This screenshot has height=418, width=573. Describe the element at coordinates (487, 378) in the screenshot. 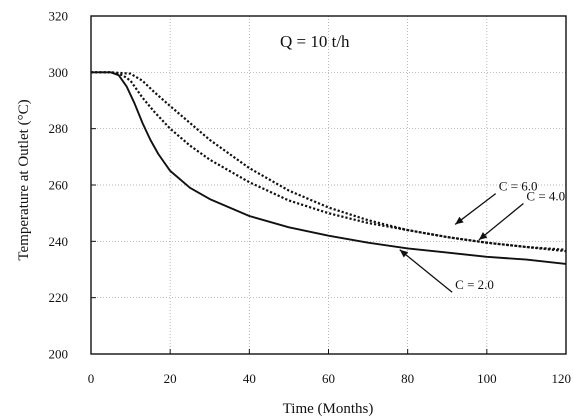

I see `x-tick-label: 100` at that location.